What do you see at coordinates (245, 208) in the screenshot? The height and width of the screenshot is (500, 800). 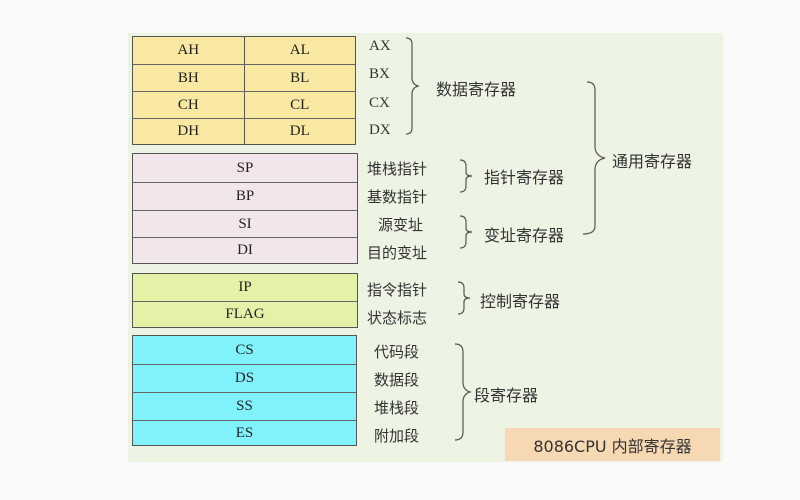 I see `pointer-register-table: SP BP SI DI` at bounding box center [245, 208].